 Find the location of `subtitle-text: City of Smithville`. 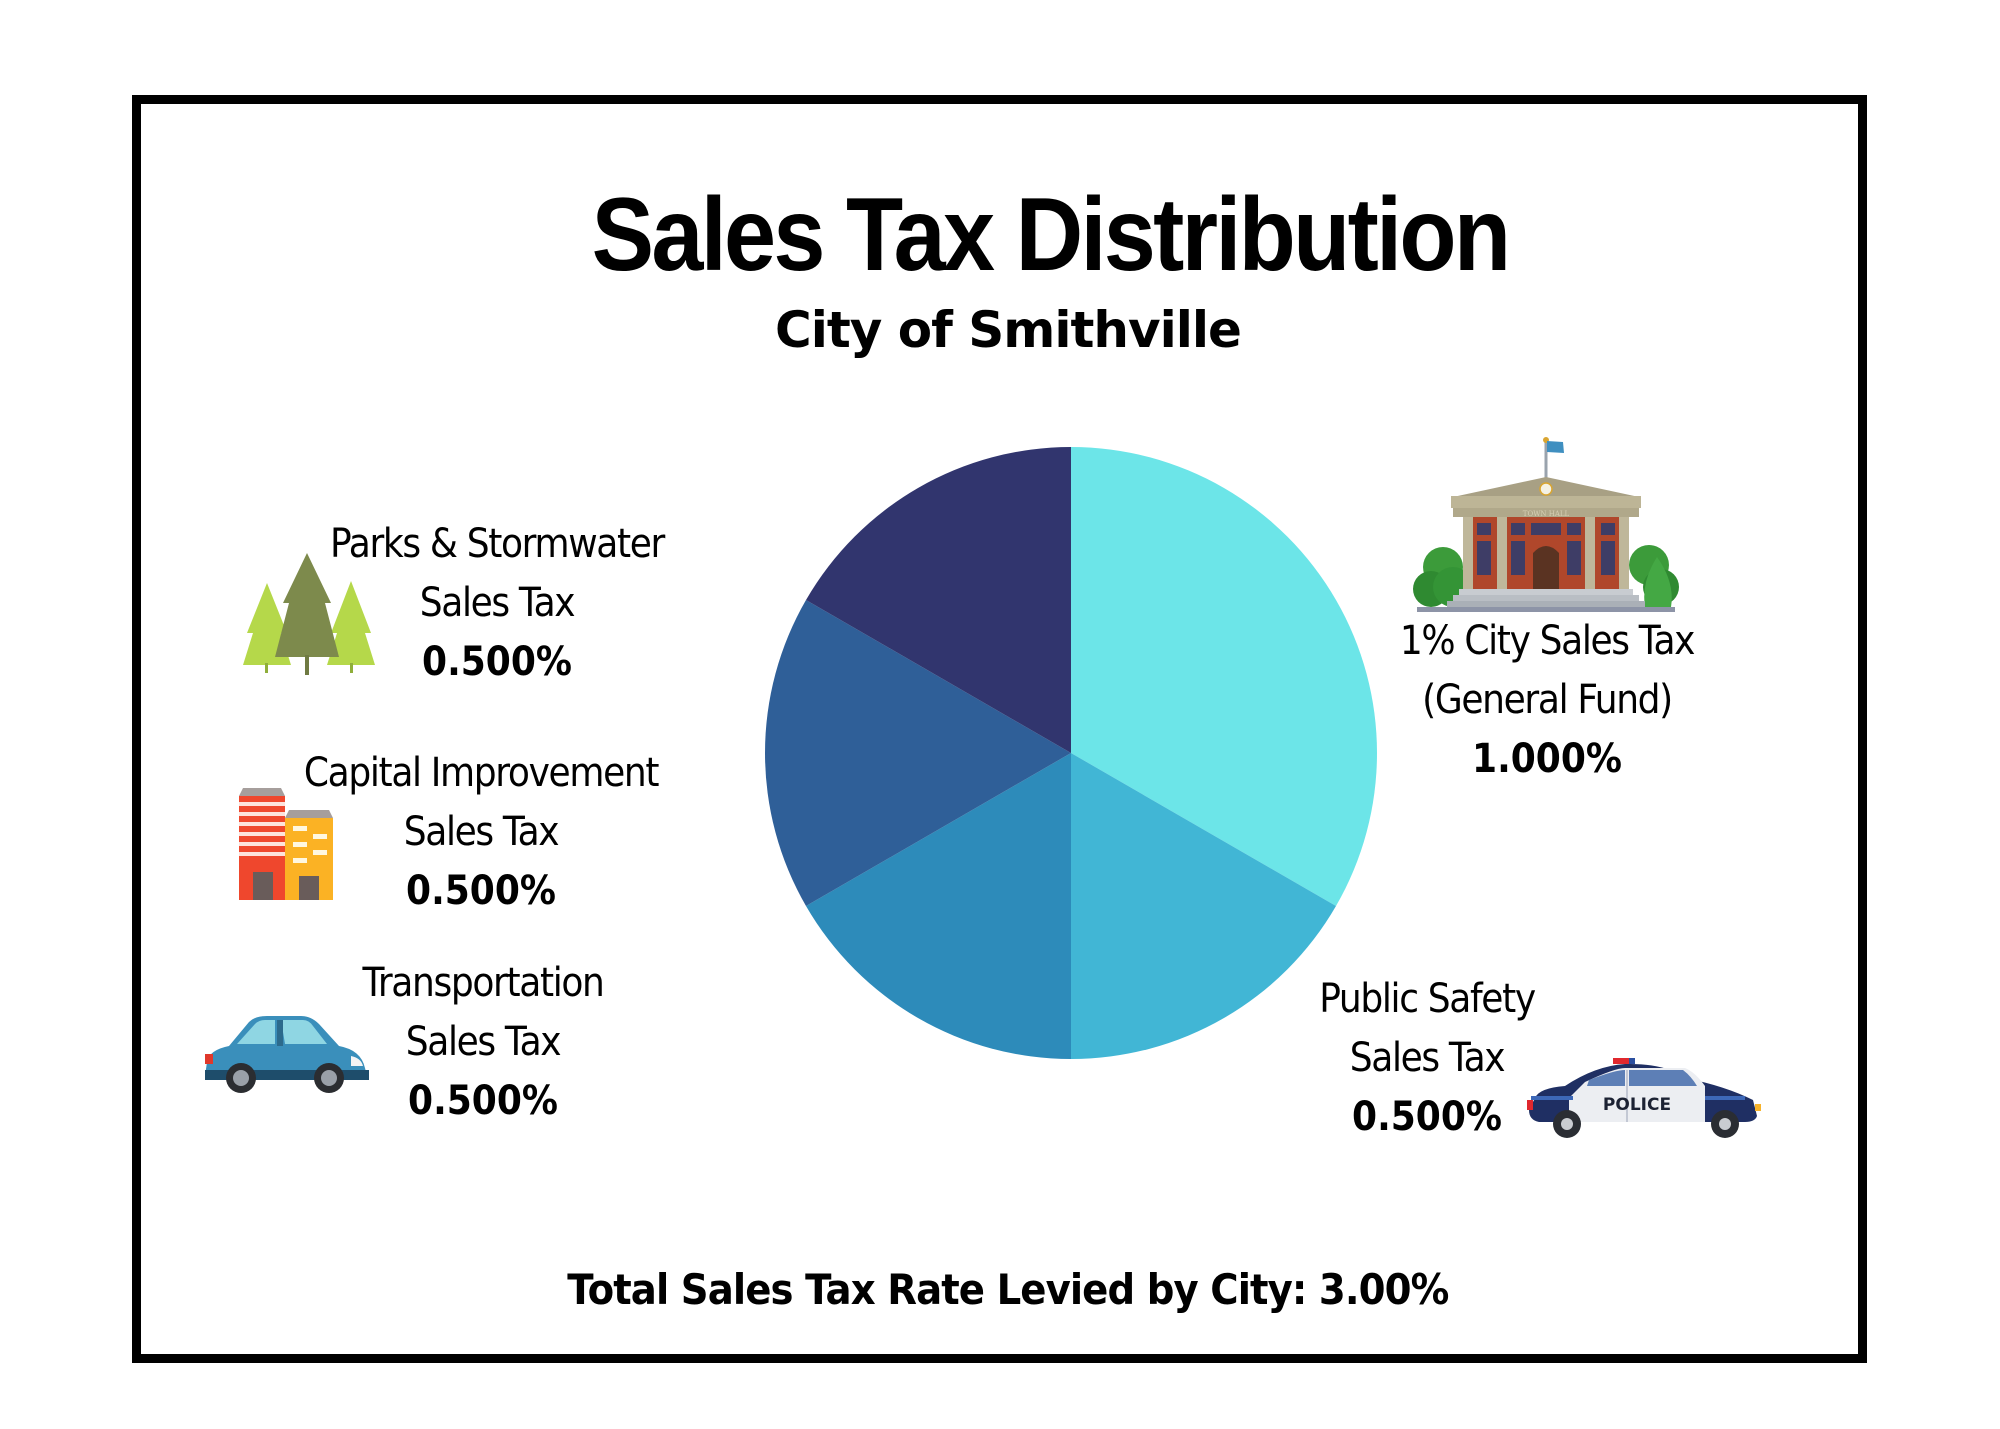

subtitle-text: City of Smithville is located at coordinates (1008, 330).